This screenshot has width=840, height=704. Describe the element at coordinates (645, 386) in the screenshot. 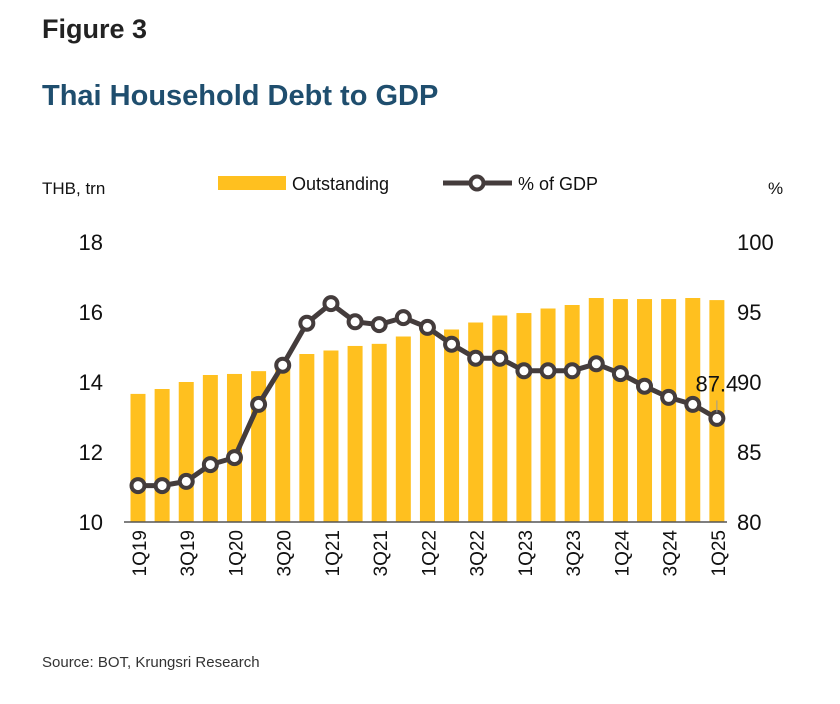

I see `gdp-point-2Q24` at that location.